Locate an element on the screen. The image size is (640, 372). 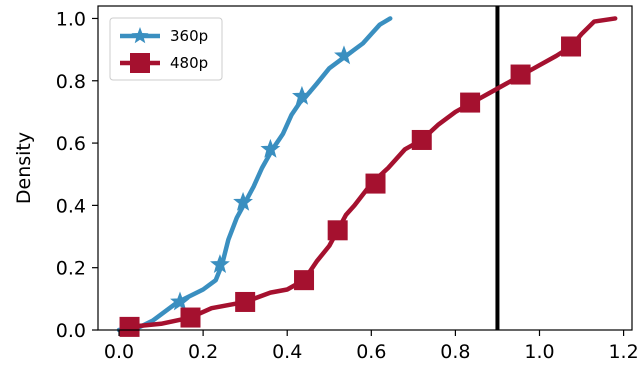
x-axis: 0.0 0.2 0.4 0.6 0.8 1.0 1.2 is located at coordinates (371, 346).